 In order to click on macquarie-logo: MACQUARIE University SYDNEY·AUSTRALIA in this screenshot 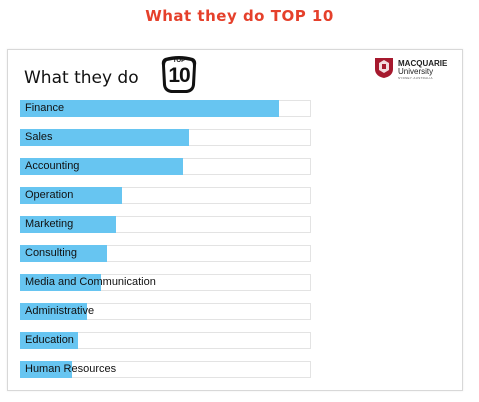, I will do `click(416, 69)`.